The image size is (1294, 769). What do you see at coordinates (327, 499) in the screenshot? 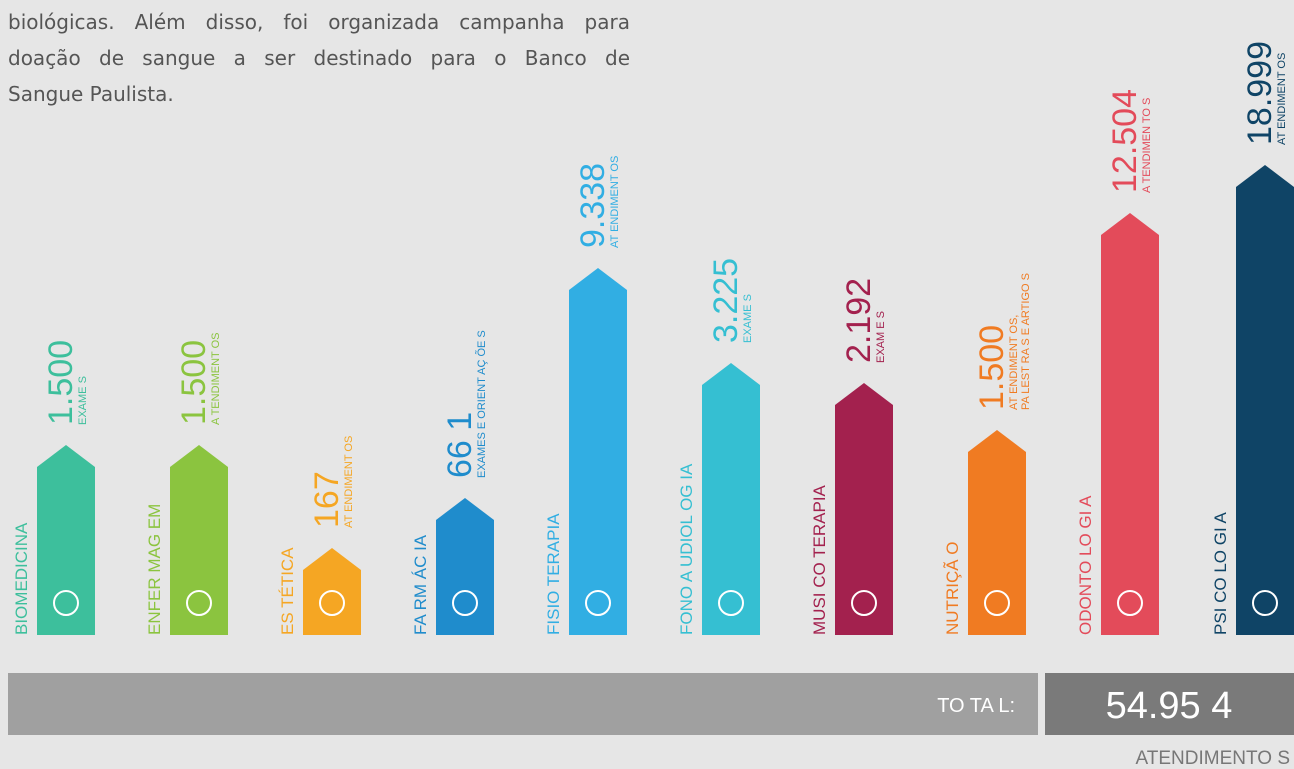
I see `item-value: 167` at bounding box center [327, 499].